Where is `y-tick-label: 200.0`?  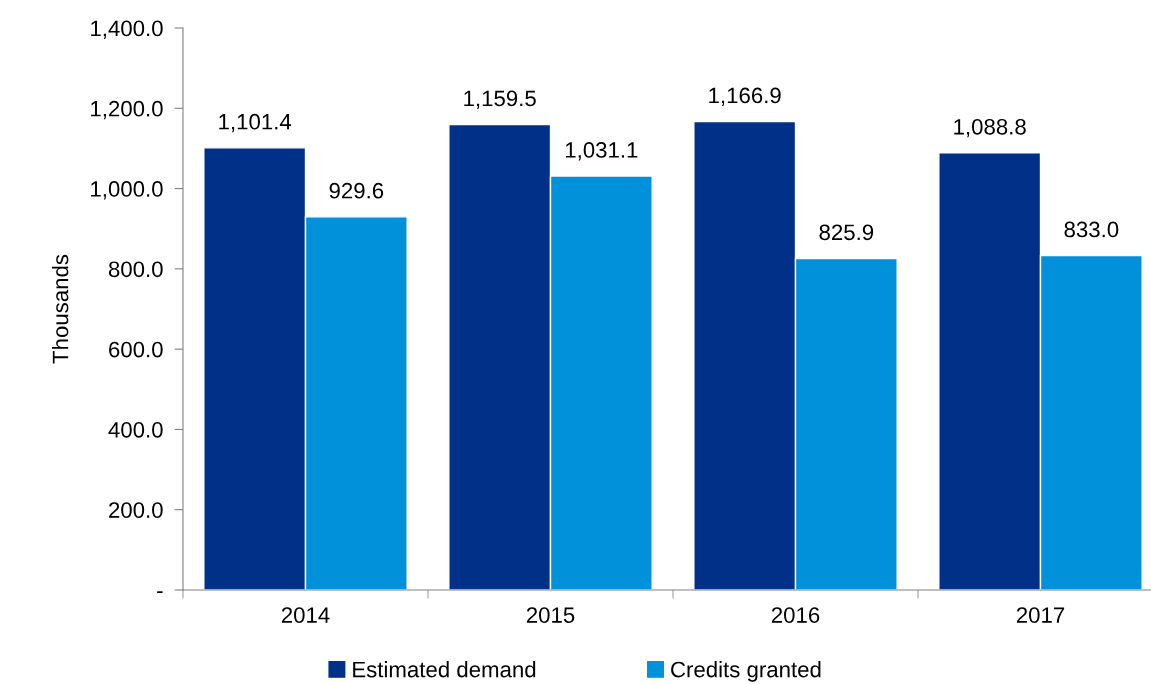 y-tick-label: 200.0 is located at coordinates (136, 510).